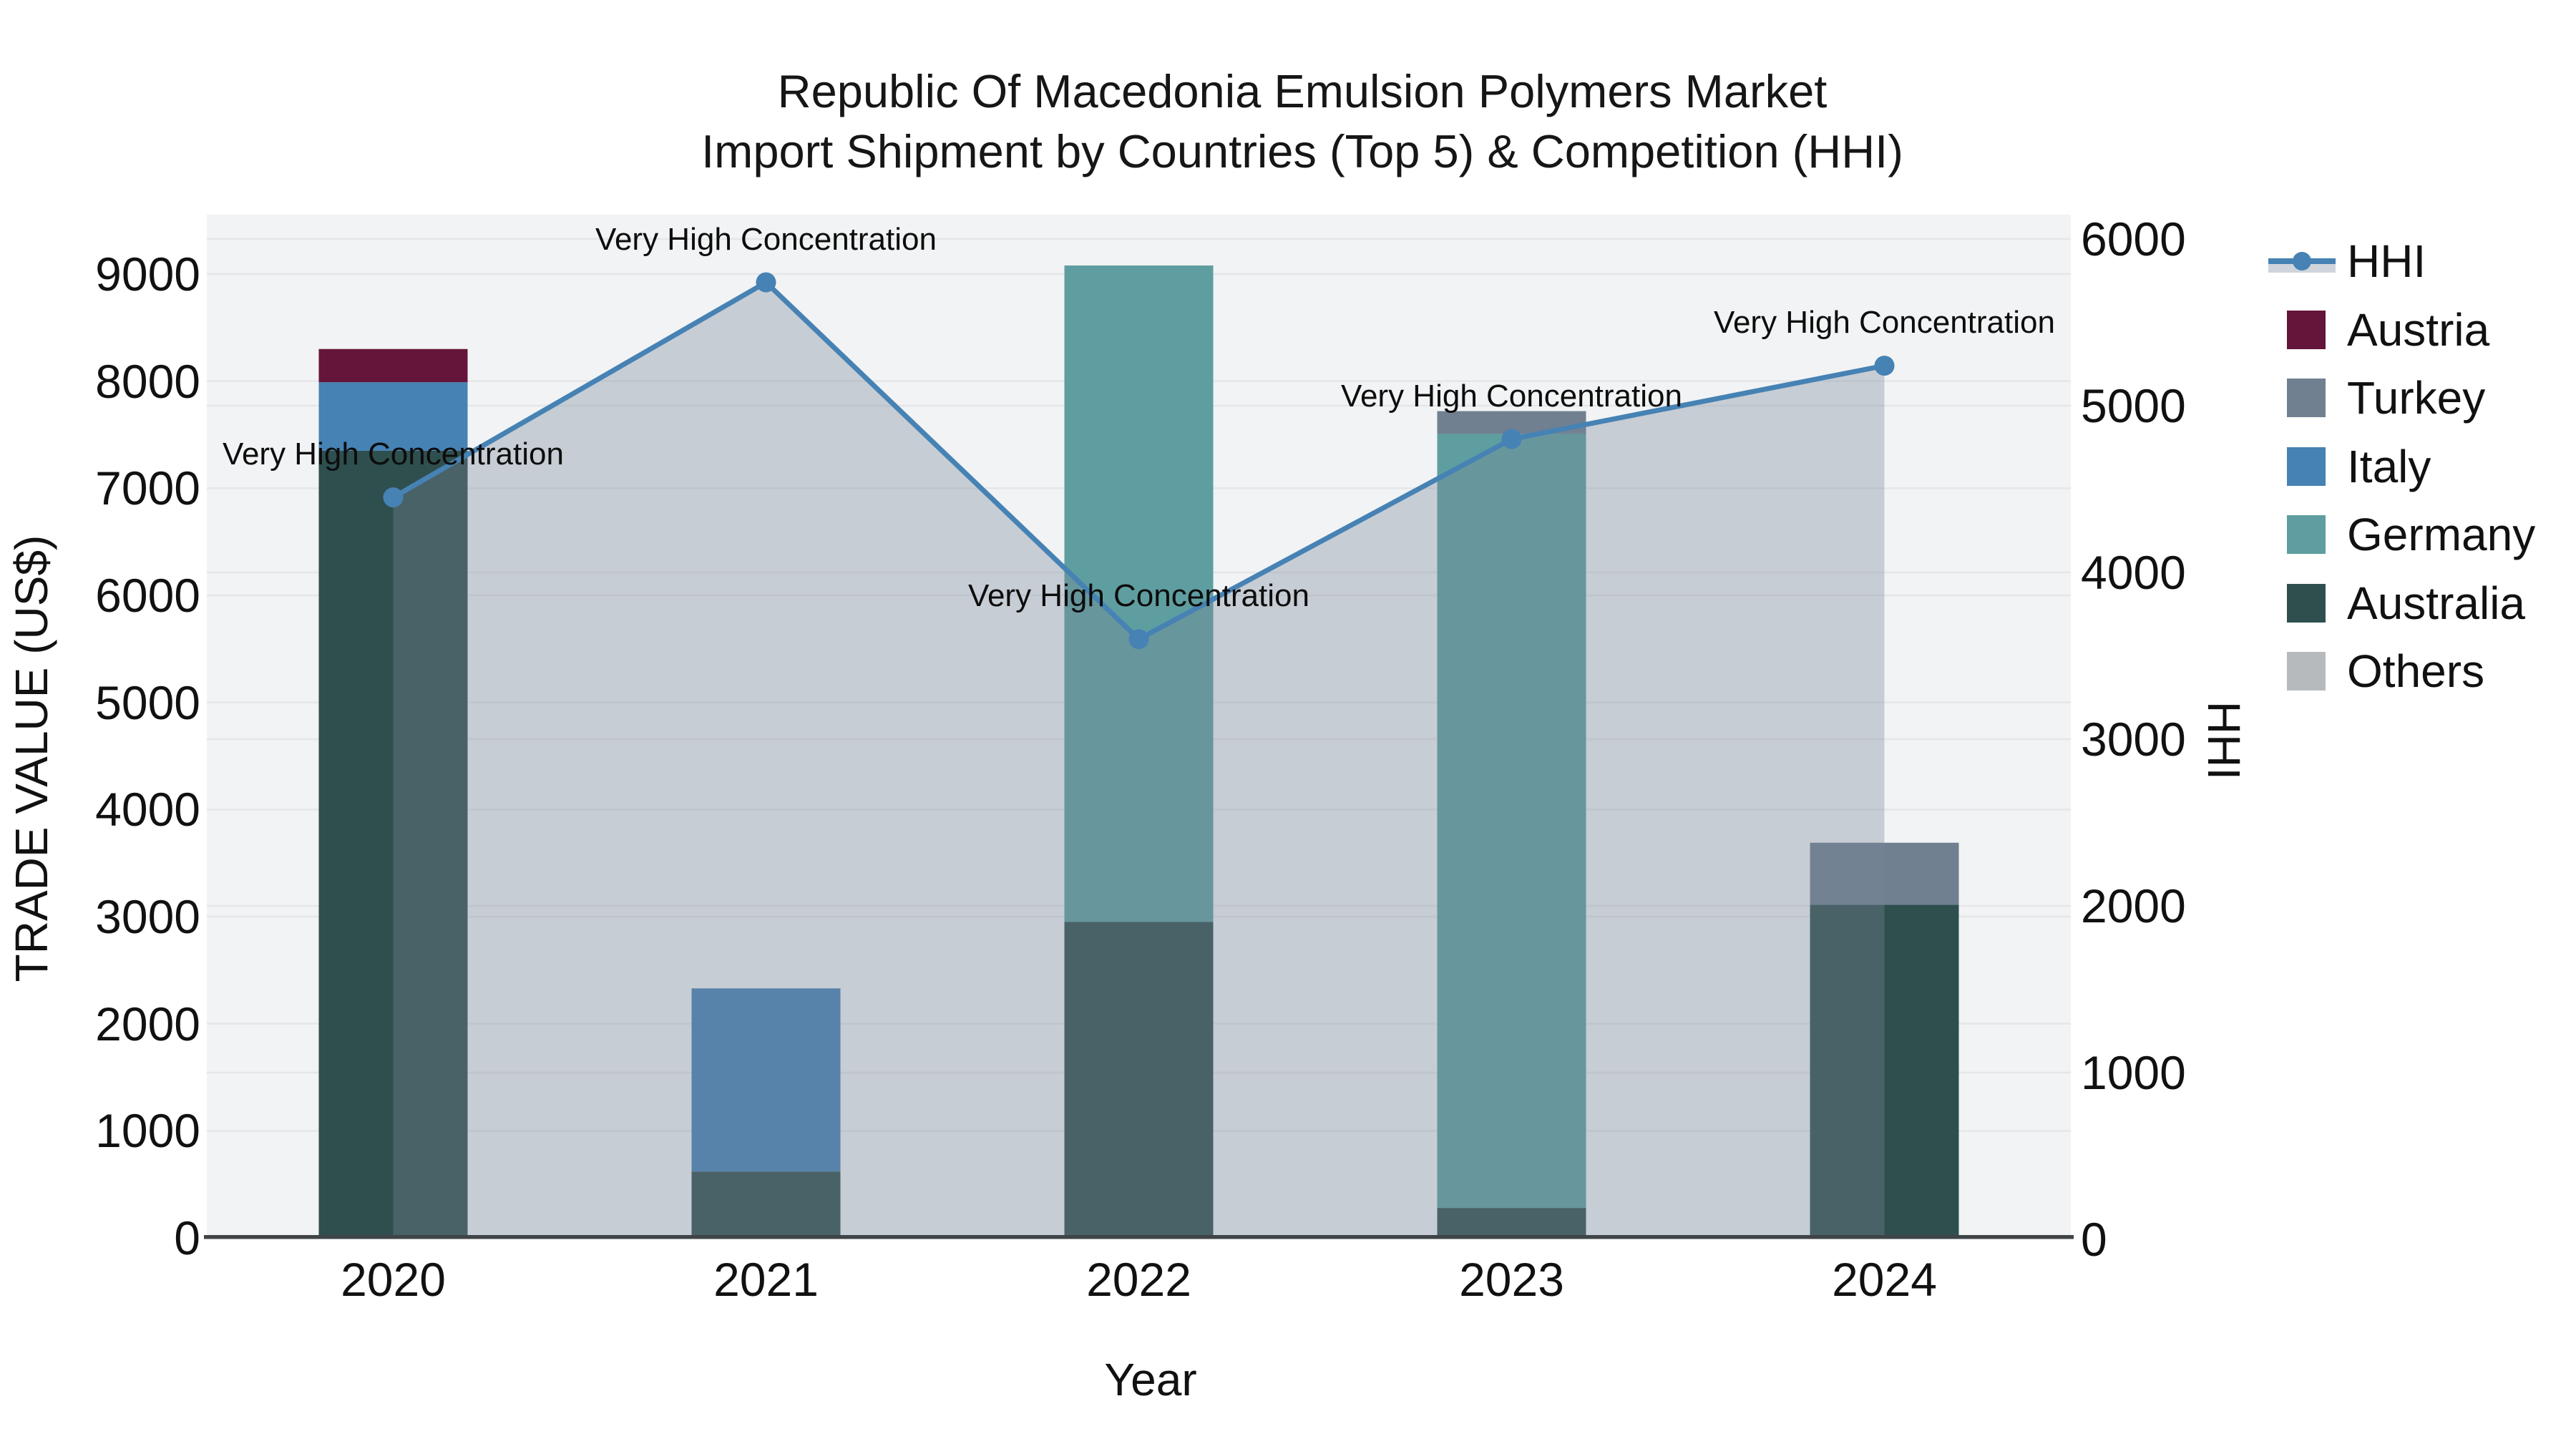 The width and height of the screenshot is (2576, 1449). What do you see at coordinates (1138, 639) in the screenshot?
I see `hhi-marker-2022` at bounding box center [1138, 639].